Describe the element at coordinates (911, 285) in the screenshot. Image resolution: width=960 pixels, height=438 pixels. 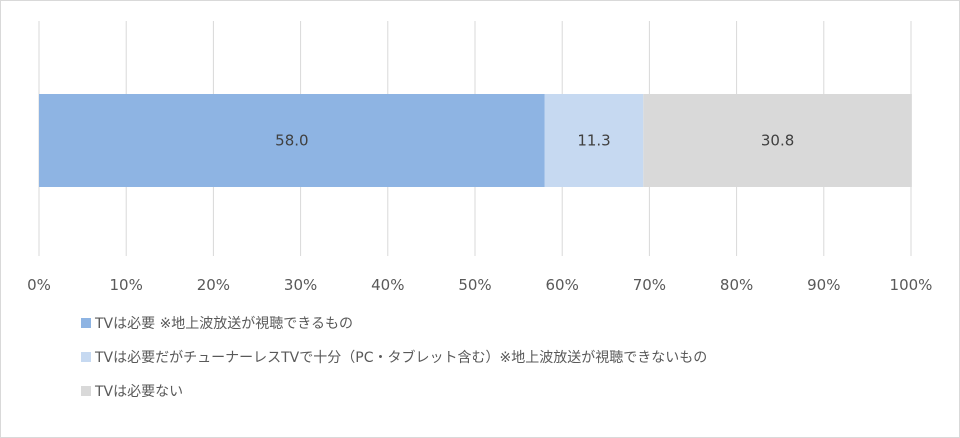
I see `x-tick-label: 100%` at that location.